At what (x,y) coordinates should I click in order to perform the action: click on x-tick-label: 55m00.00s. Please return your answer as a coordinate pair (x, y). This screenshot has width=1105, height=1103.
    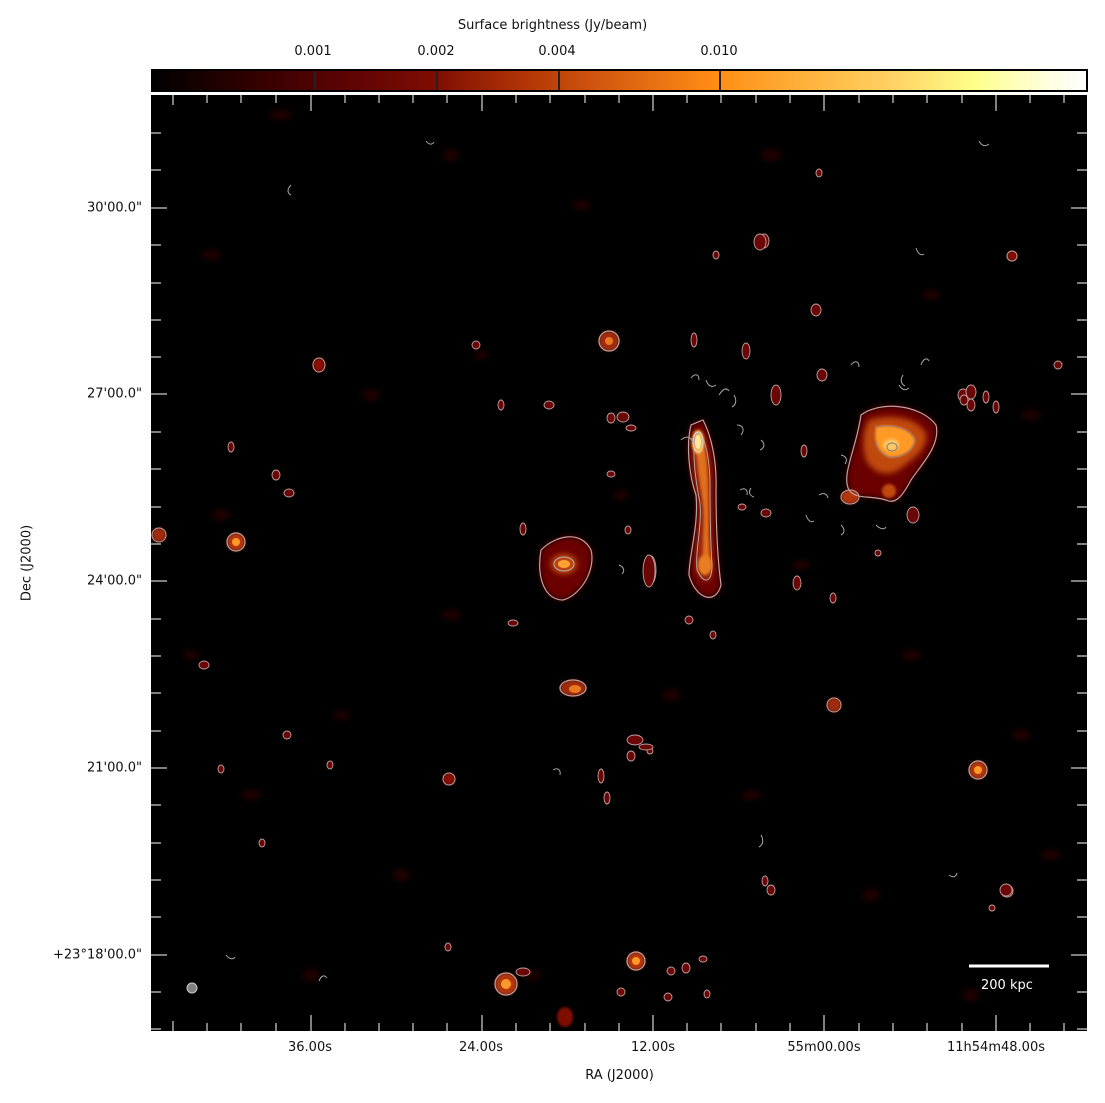
    Looking at the image, I should click on (824, 1047).